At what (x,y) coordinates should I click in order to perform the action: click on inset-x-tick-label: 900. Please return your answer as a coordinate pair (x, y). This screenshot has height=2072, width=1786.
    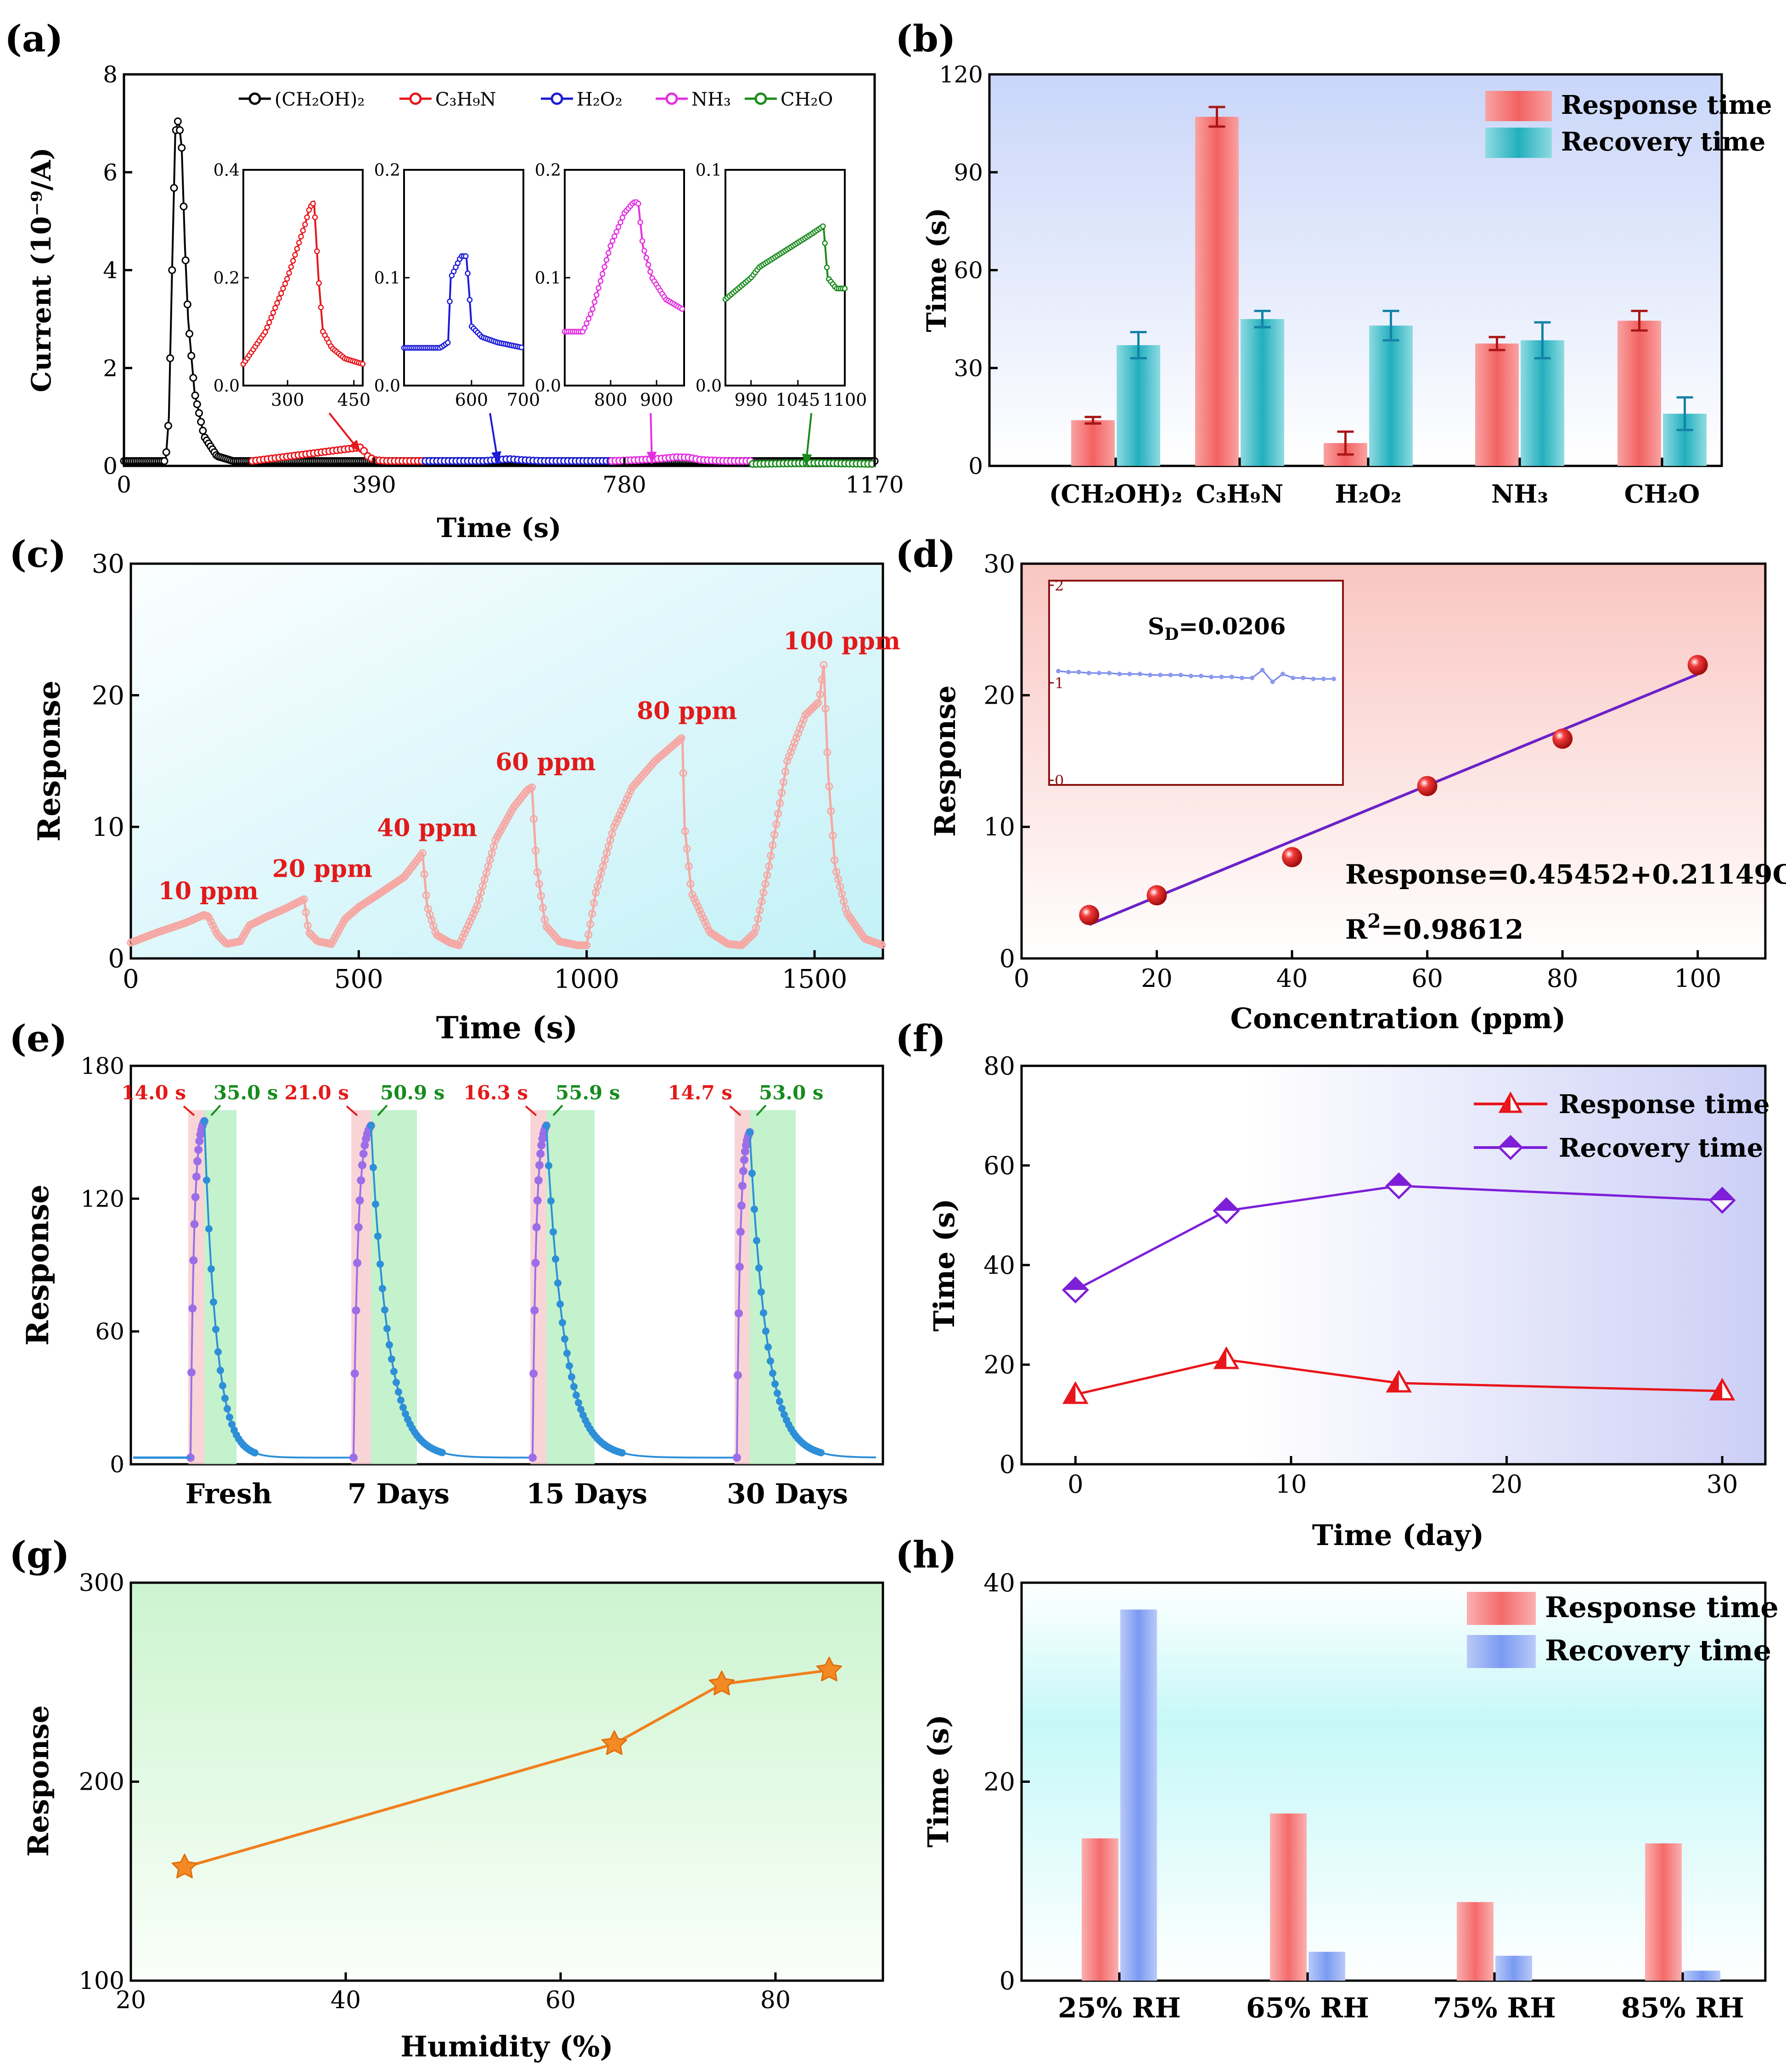
    Looking at the image, I should click on (657, 400).